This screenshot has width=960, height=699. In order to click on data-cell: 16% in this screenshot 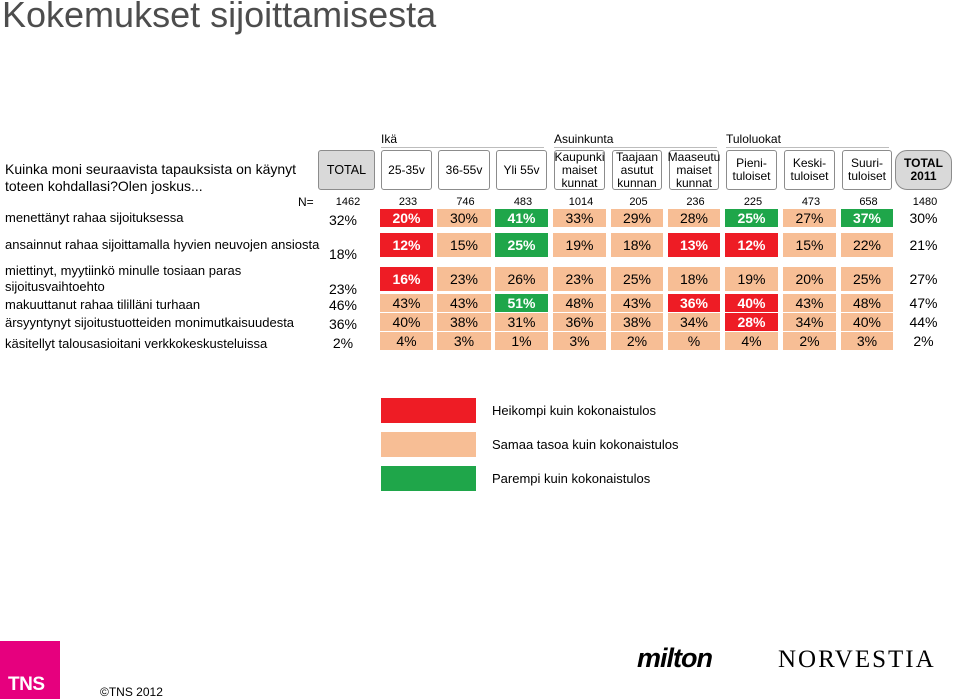, I will do `click(406, 279)`.